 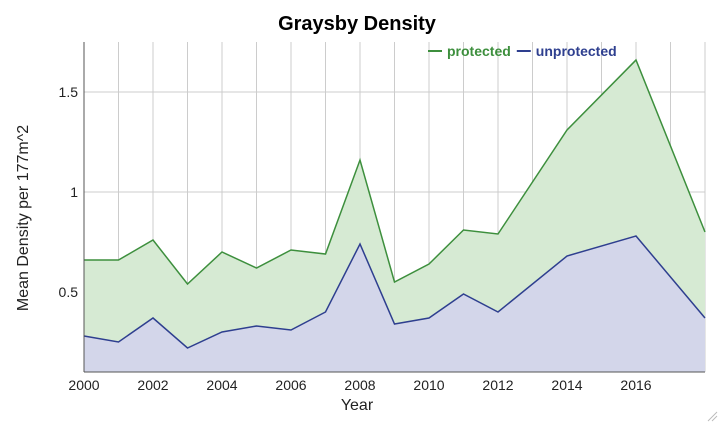 I want to click on chart-title: Graysby Density, so click(x=357, y=24).